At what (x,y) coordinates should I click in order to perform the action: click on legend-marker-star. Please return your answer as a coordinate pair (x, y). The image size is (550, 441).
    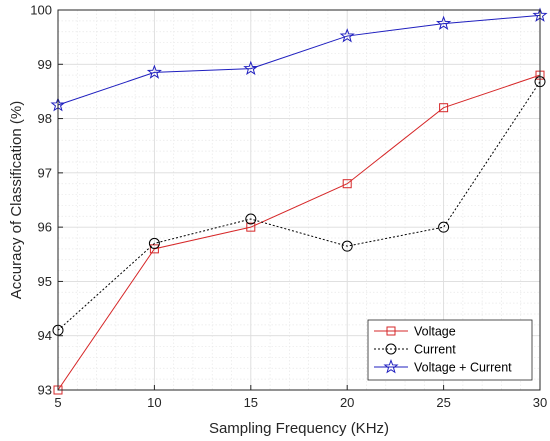
    Looking at the image, I should click on (391, 366).